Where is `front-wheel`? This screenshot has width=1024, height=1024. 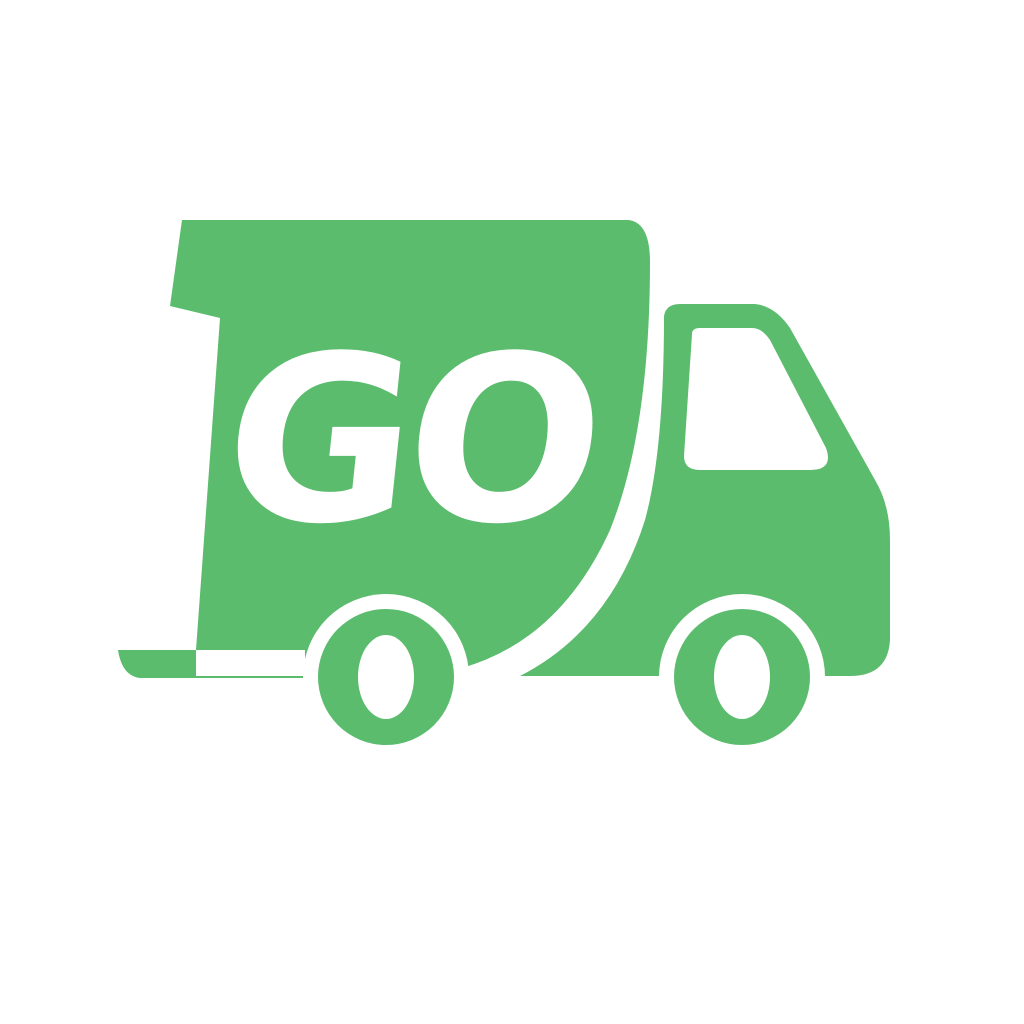 front-wheel is located at coordinates (742, 677).